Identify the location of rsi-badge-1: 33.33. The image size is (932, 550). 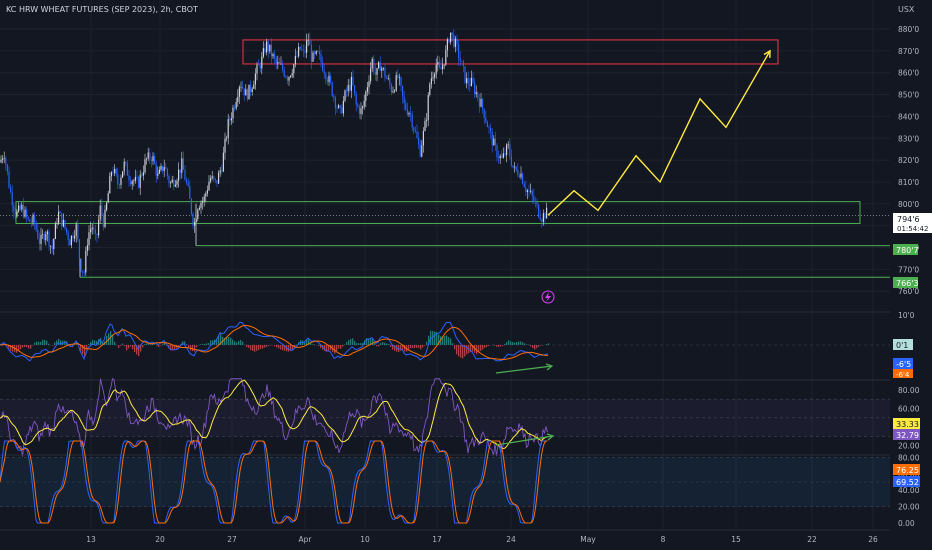
(906, 423).